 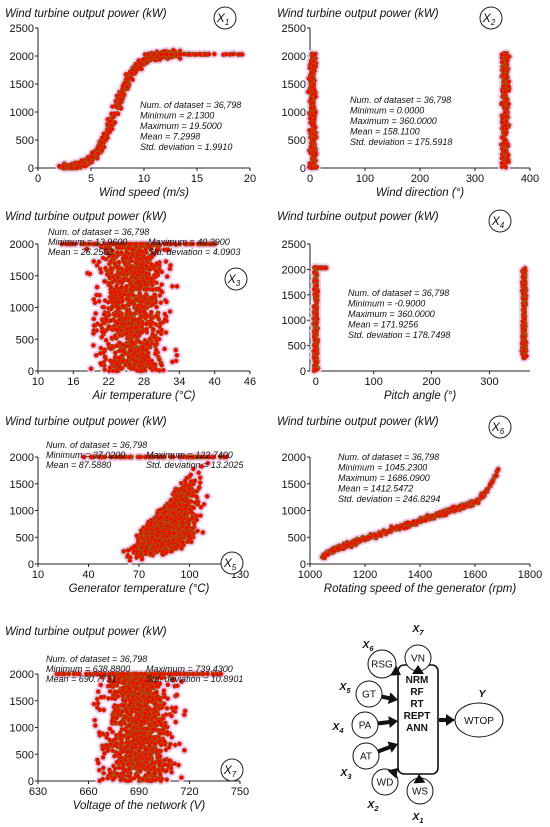 What do you see at coordinates (294, 113) in the screenshot?
I see `y-tick-label: 1000` at bounding box center [294, 113].